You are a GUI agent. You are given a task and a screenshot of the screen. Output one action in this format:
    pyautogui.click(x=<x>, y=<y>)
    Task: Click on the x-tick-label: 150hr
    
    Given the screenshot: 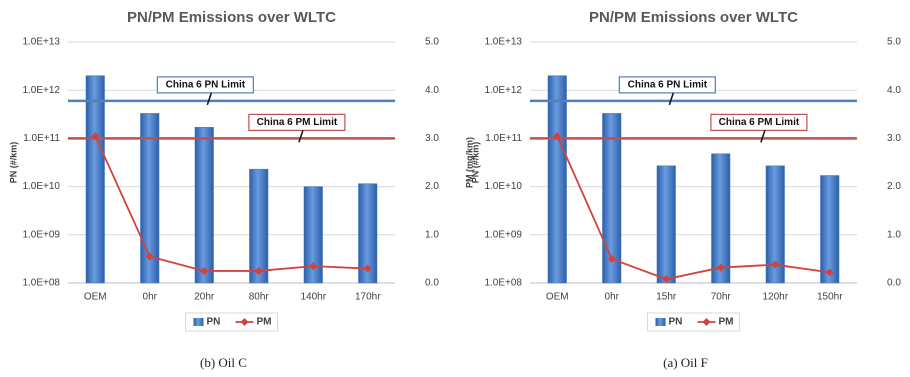 What is the action you would take?
    pyautogui.click(x=830, y=297)
    